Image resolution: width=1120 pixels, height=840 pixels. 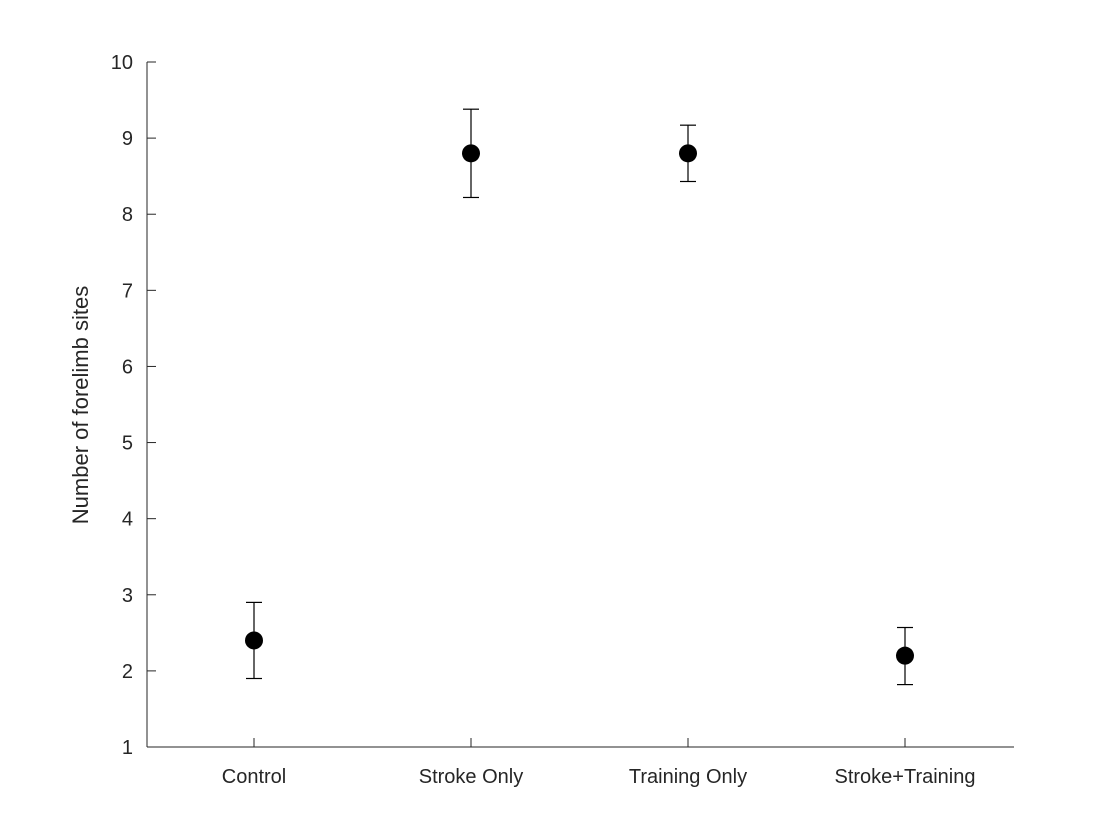 I want to click on y-tick-label: 8, so click(x=127, y=215).